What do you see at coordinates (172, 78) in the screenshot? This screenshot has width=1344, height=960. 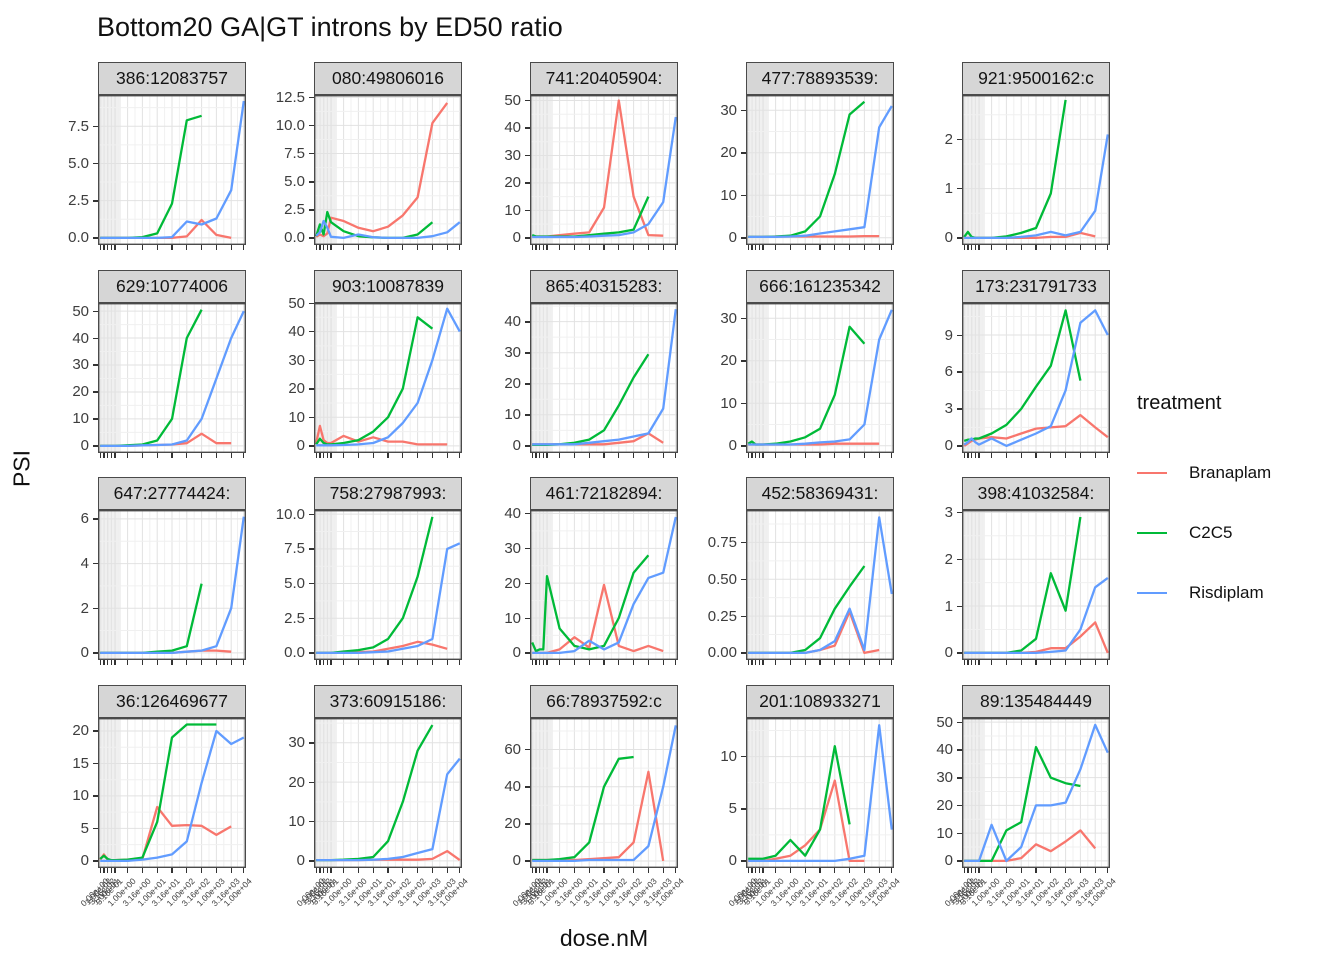 I see `facet-strip: 386:12083757` at bounding box center [172, 78].